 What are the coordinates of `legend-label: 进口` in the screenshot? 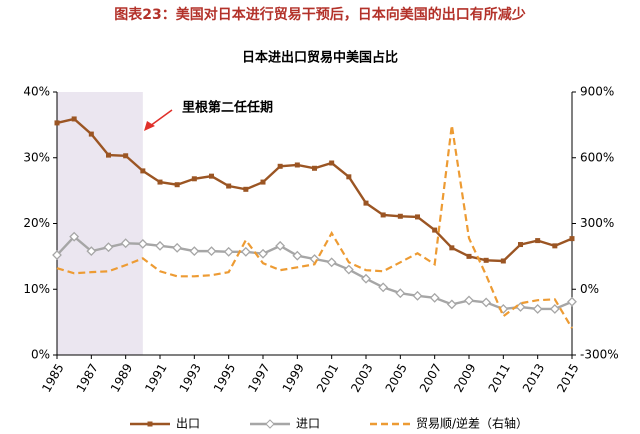 It's located at (308, 424).